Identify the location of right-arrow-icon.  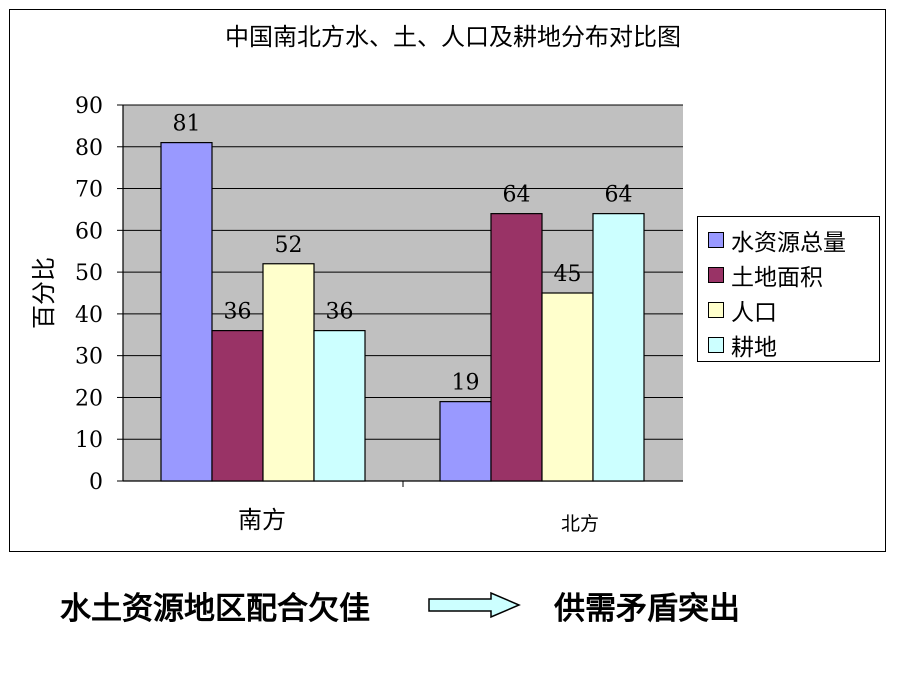
(475, 605).